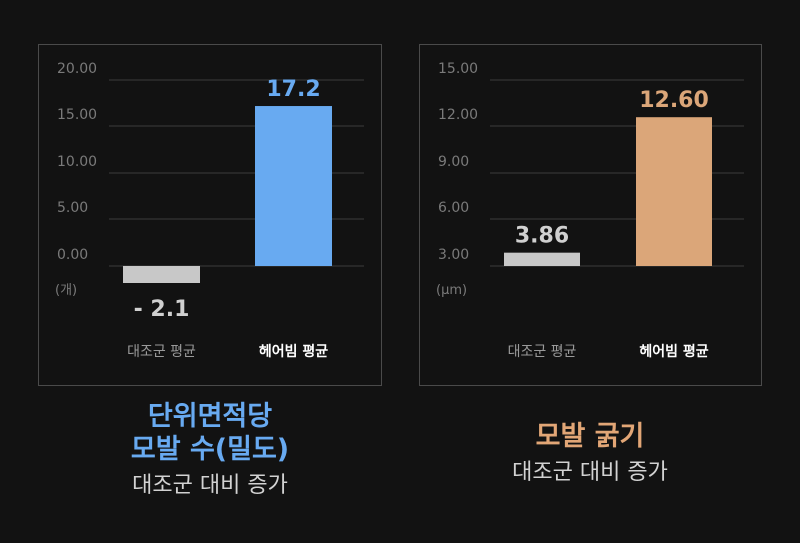 The width and height of the screenshot is (800, 543). Describe the element at coordinates (458, 115) in the screenshot. I see `y-tick-label: 12.00` at that location.